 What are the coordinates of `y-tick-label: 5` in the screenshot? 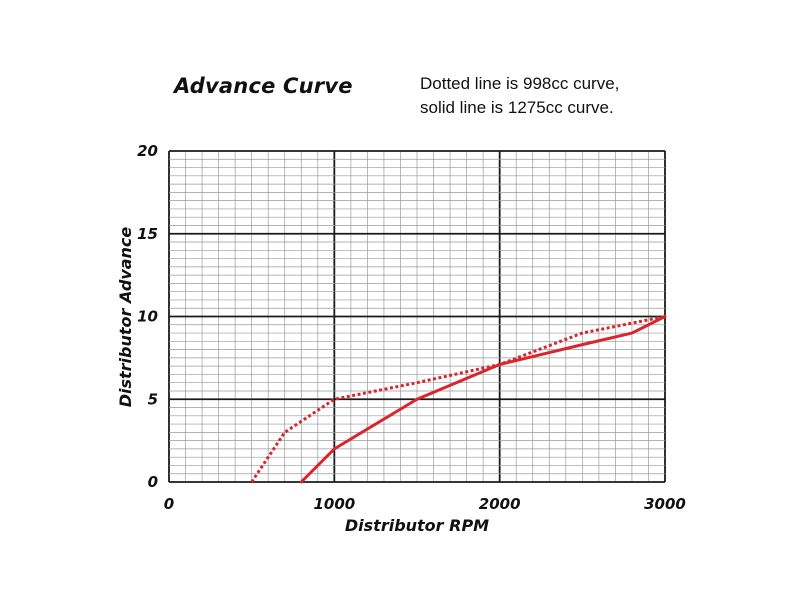 It's located at (153, 399).